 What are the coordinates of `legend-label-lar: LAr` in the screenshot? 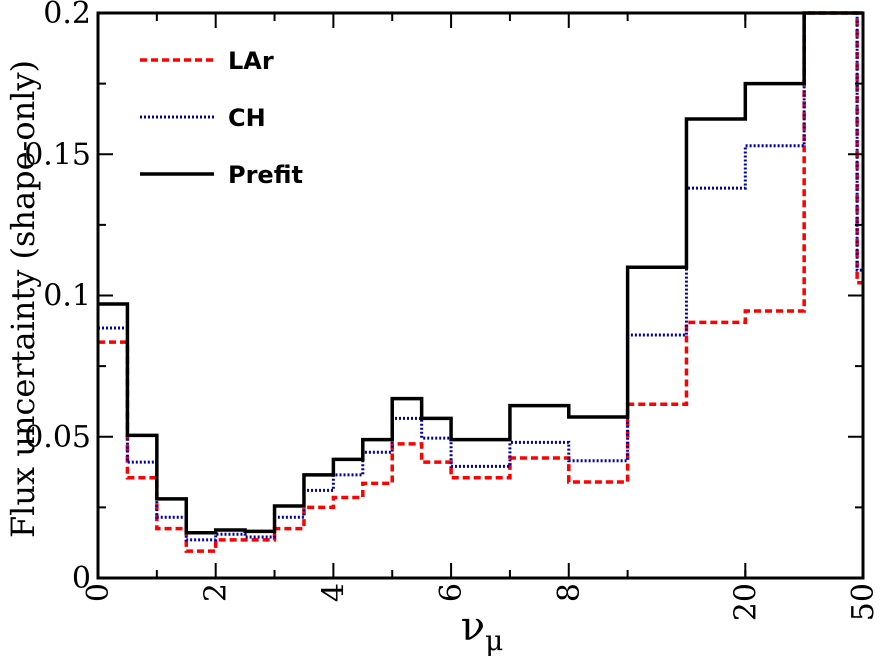 It's located at (251, 61).